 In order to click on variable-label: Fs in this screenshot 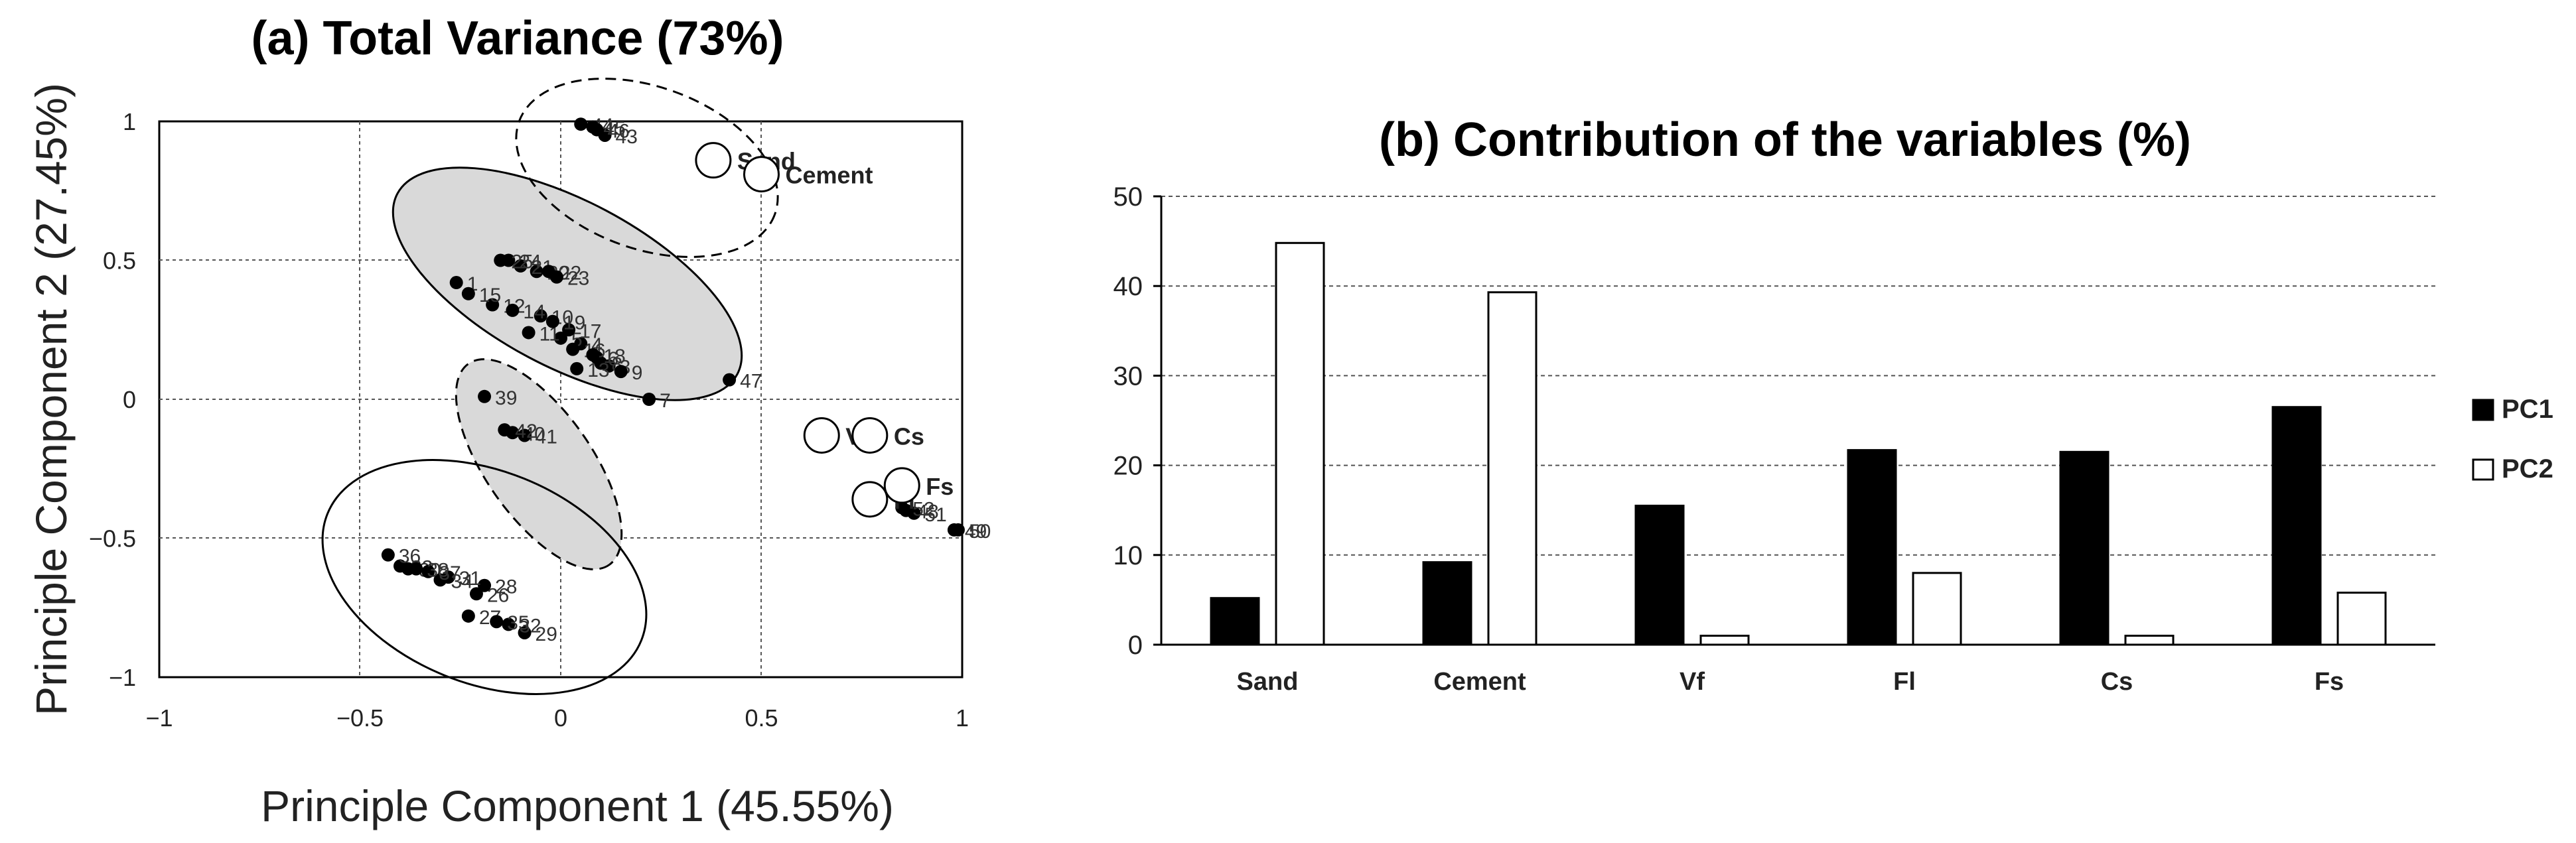, I will do `click(940, 486)`.